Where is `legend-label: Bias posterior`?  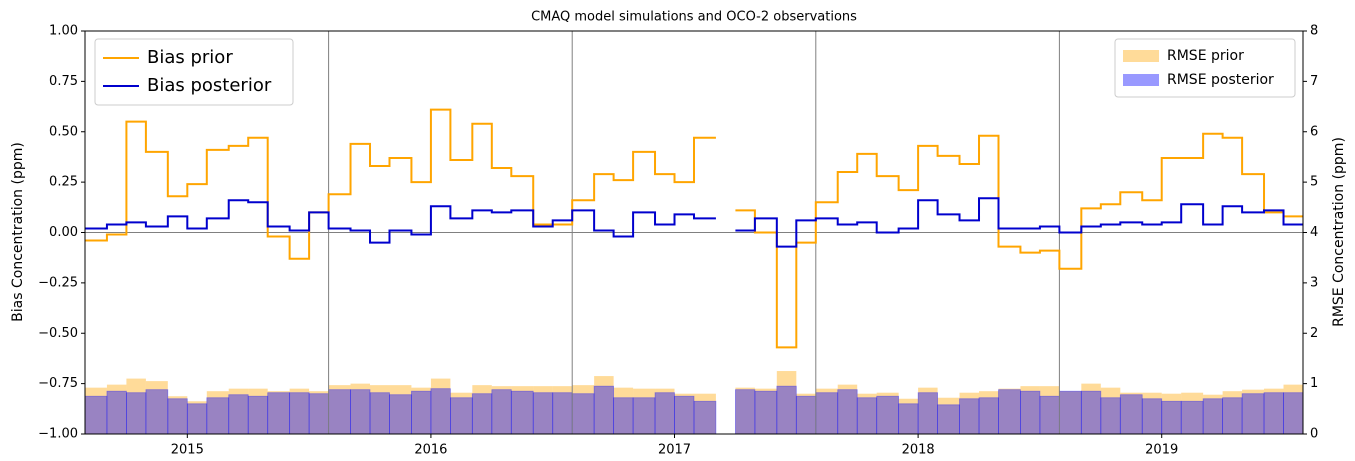 legend-label: Bias posterior is located at coordinates (209, 85).